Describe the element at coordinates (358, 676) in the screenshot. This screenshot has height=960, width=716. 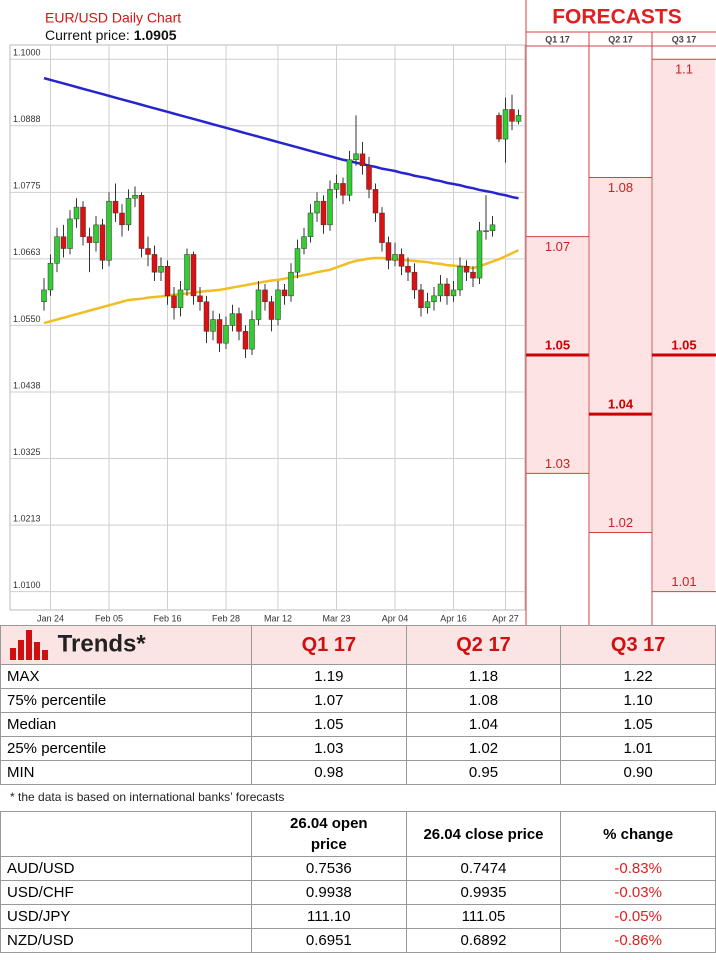
I see `trends-row: MAX 1.19 1.18 1.22` at that location.